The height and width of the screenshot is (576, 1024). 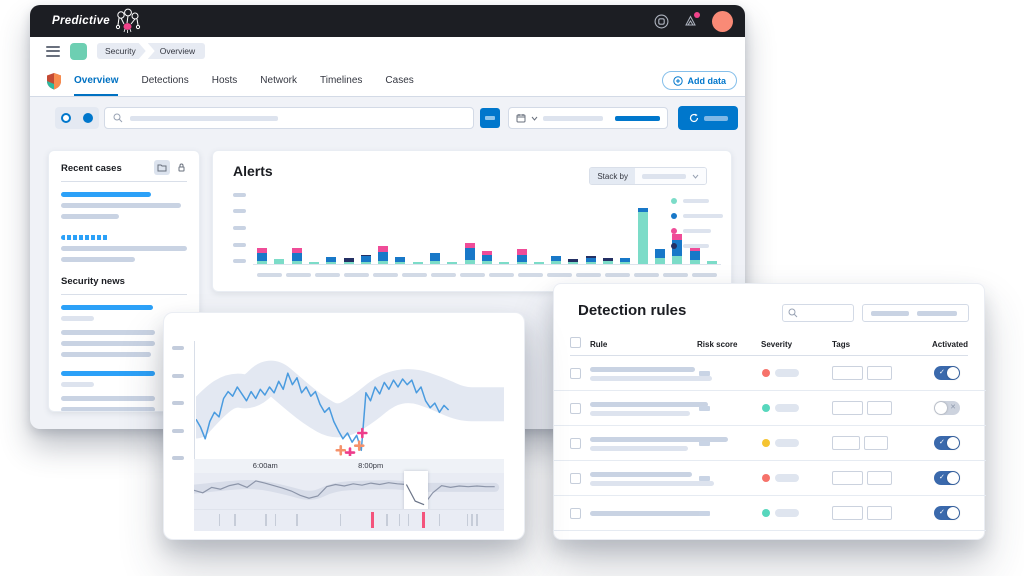 What do you see at coordinates (96, 80) in the screenshot?
I see `tab-overview: Overview` at bounding box center [96, 80].